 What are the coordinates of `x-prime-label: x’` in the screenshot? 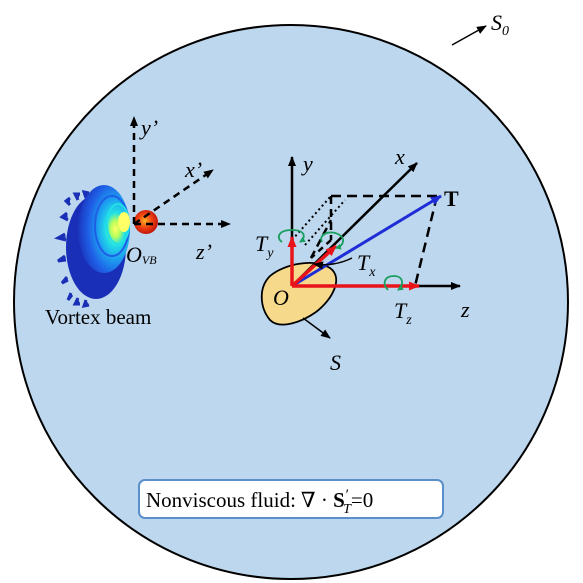 It's located at (193, 169).